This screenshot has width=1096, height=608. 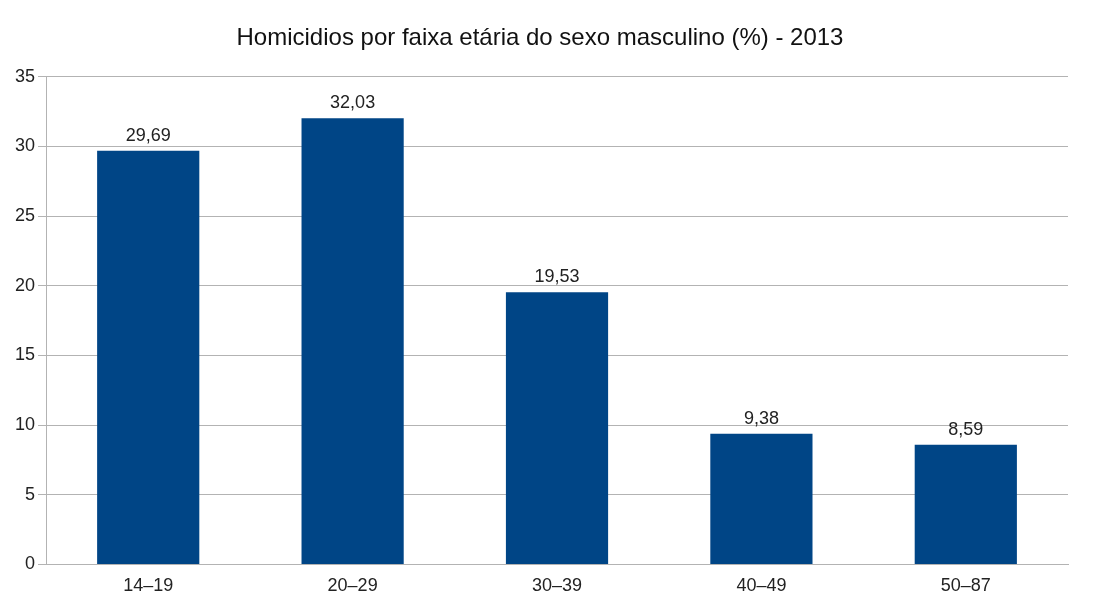 I want to click on data-label: 32,03, so click(x=353, y=102).